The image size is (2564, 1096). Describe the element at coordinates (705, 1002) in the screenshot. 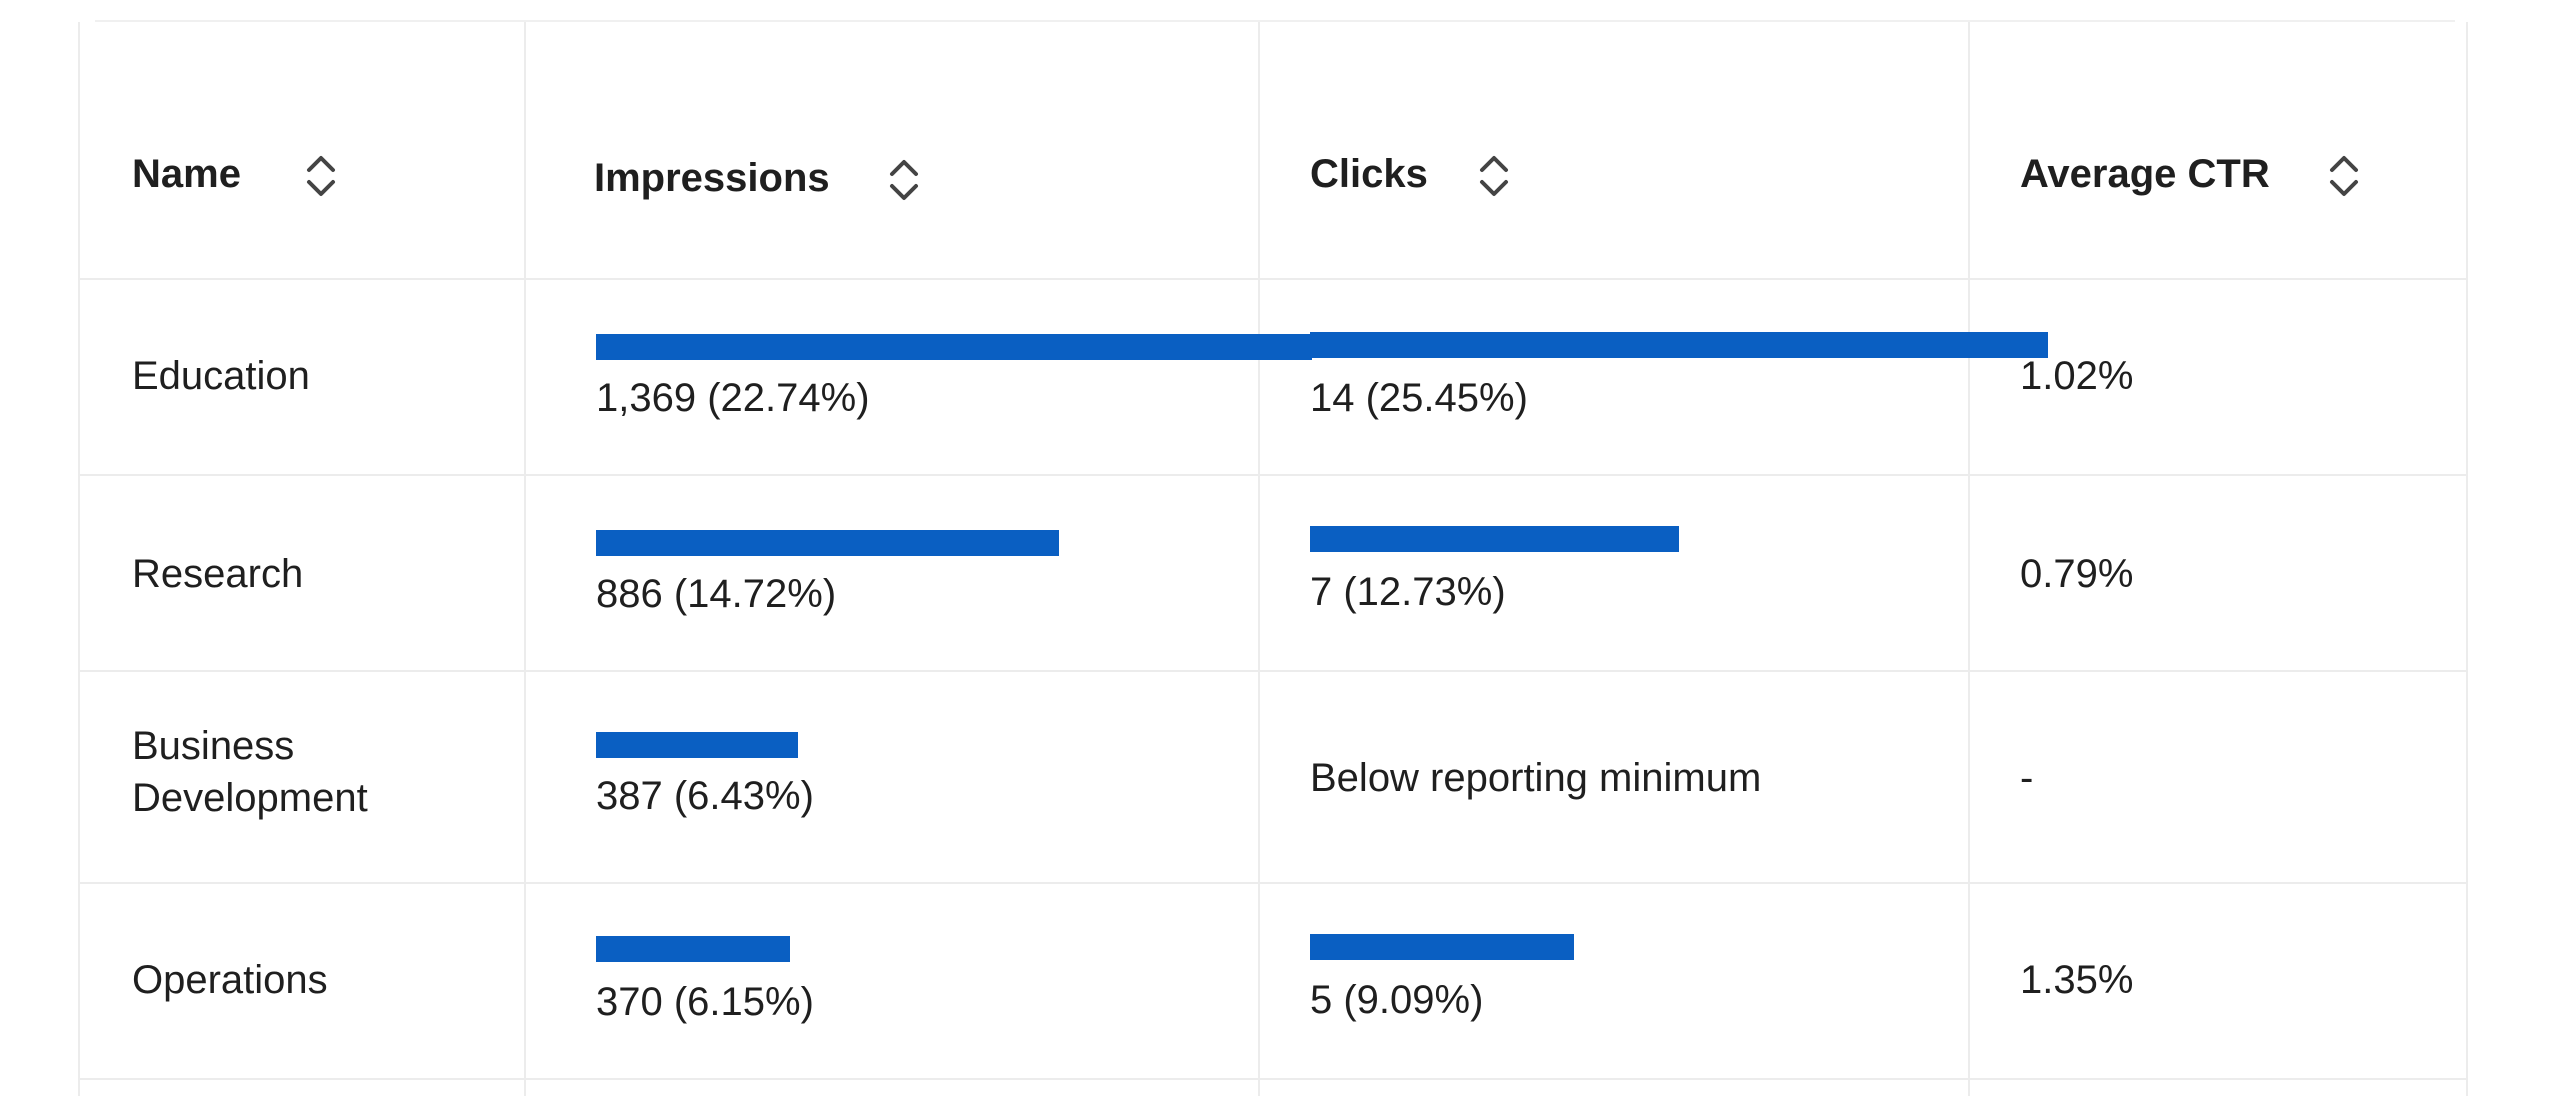

I see `impressions-value: 370 (6.15%)` at that location.